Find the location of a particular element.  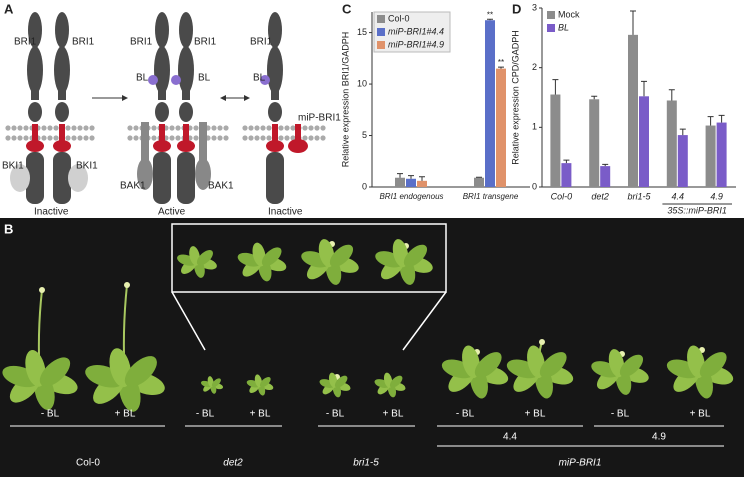

panel-label: A is located at coordinates (9, 8).